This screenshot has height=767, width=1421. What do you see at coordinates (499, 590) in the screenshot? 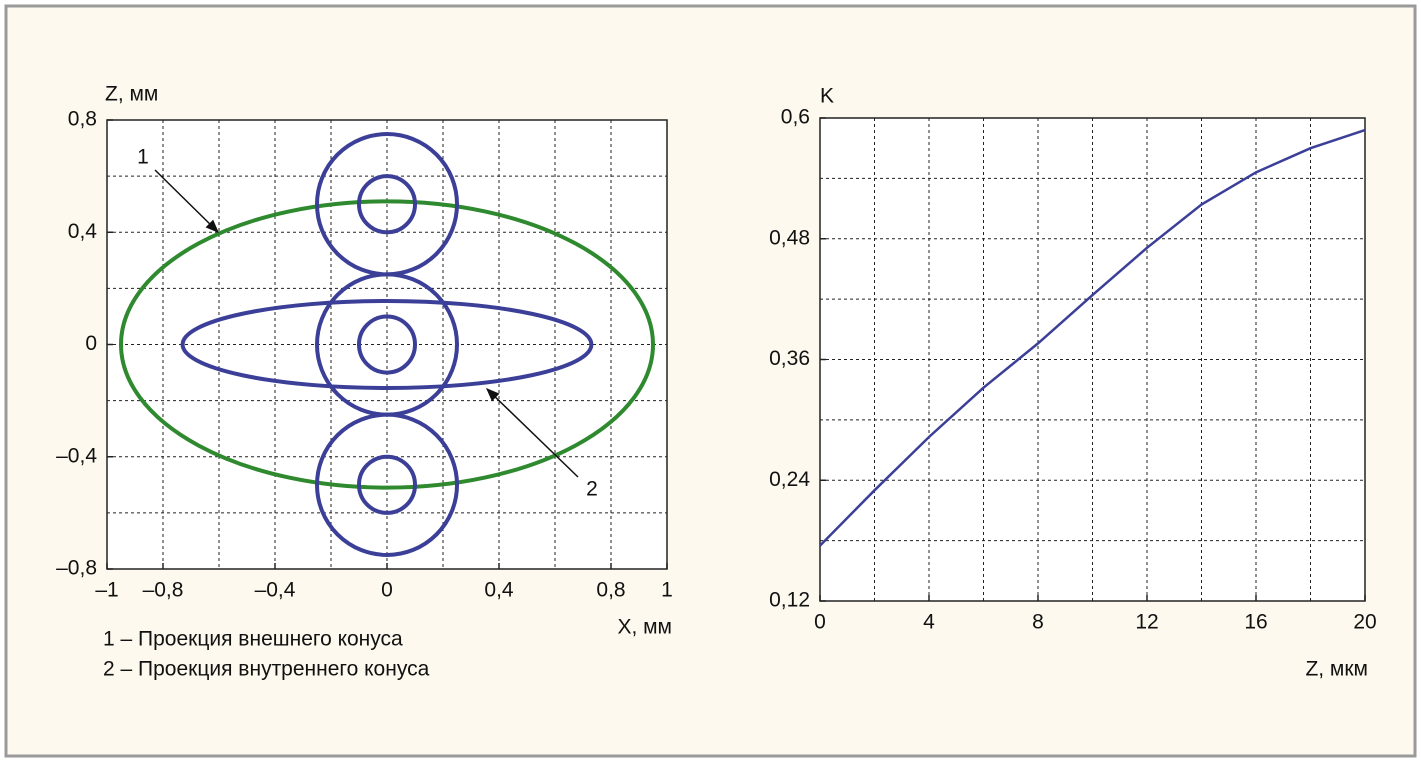
I see `x-tick-label: 0,4` at bounding box center [499, 590].